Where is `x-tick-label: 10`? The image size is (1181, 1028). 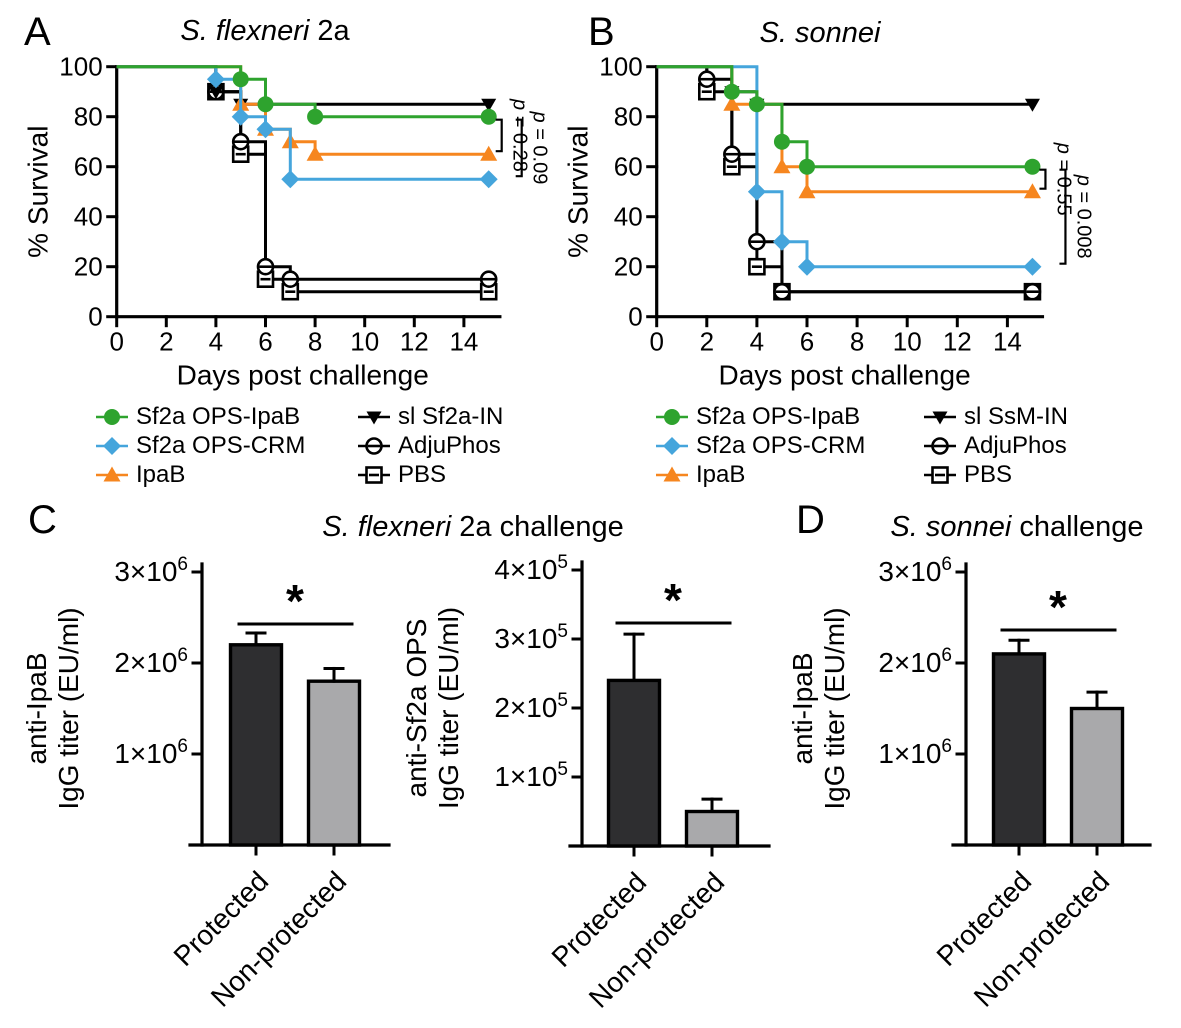 x-tick-label: 10 is located at coordinates (364, 342).